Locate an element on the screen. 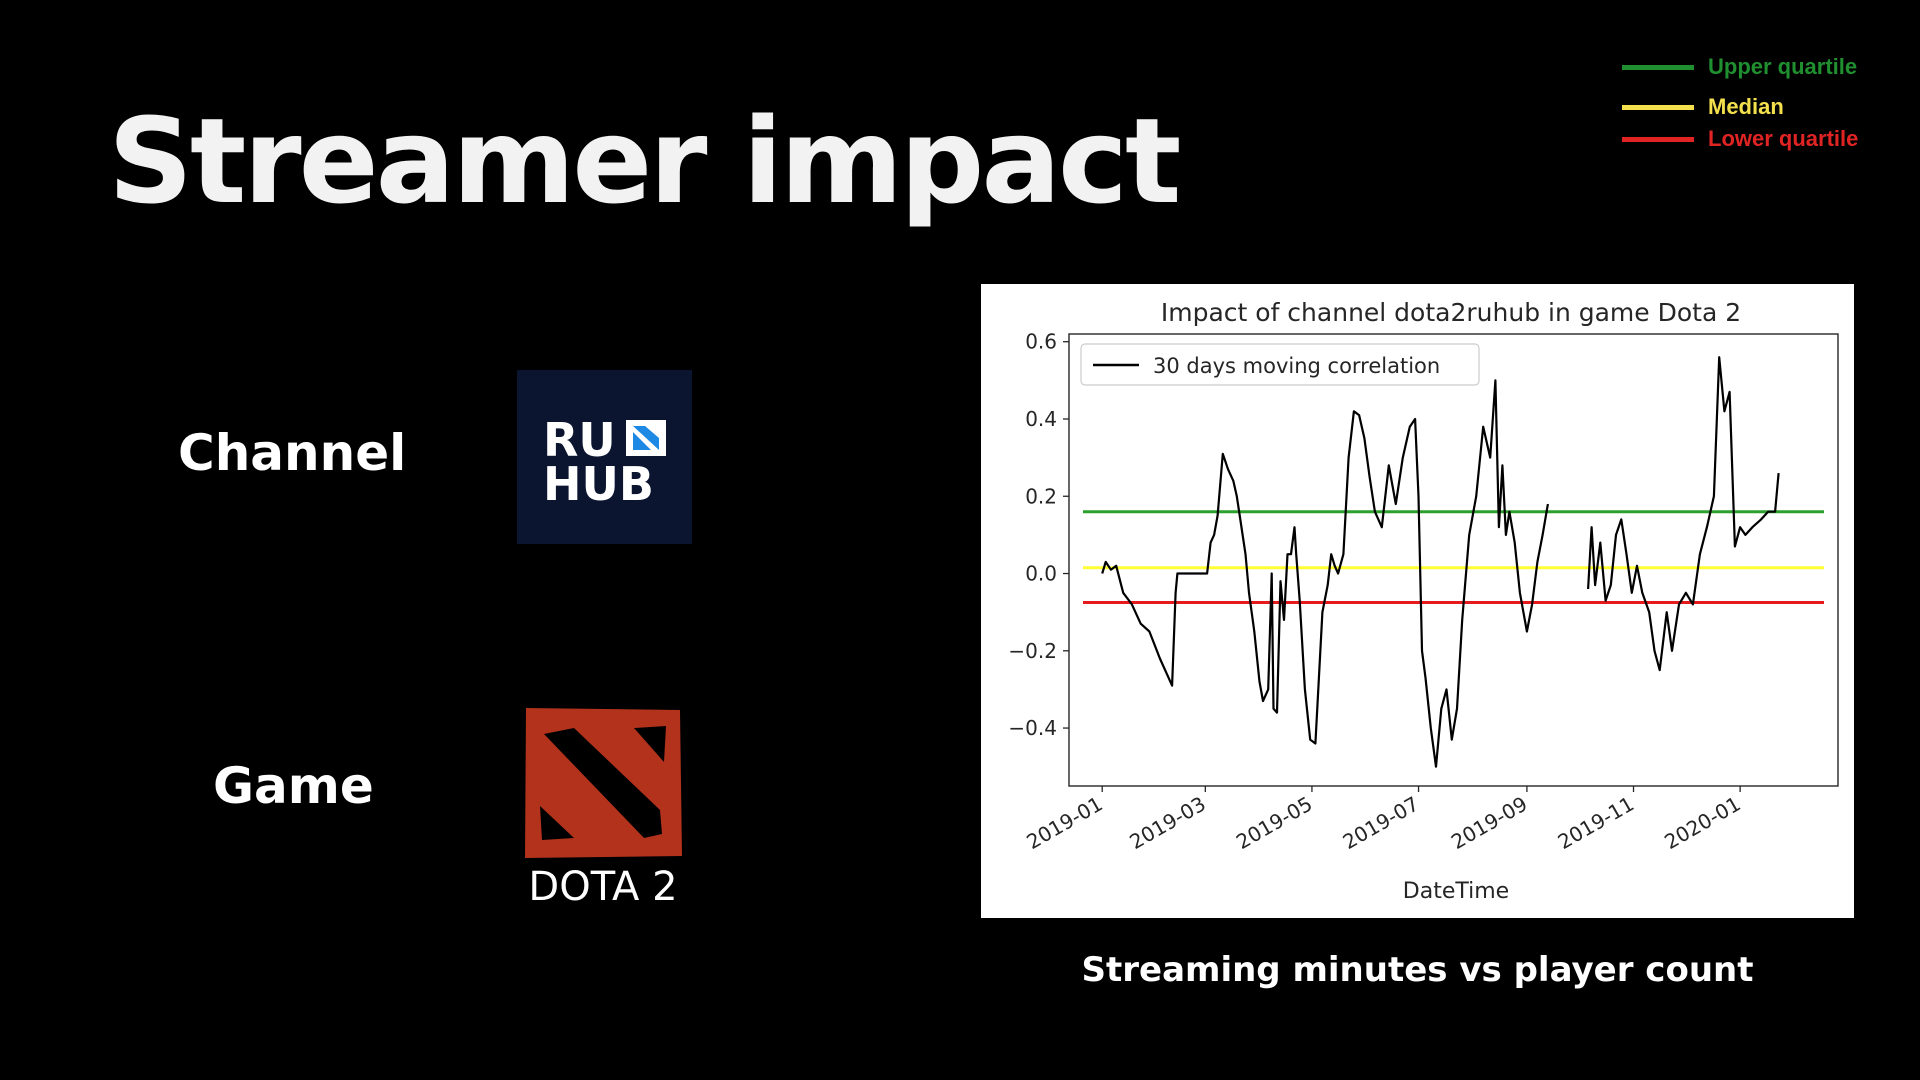 The height and width of the screenshot is (1080, 1920). legend-box is located at coordinates (1280, 364).